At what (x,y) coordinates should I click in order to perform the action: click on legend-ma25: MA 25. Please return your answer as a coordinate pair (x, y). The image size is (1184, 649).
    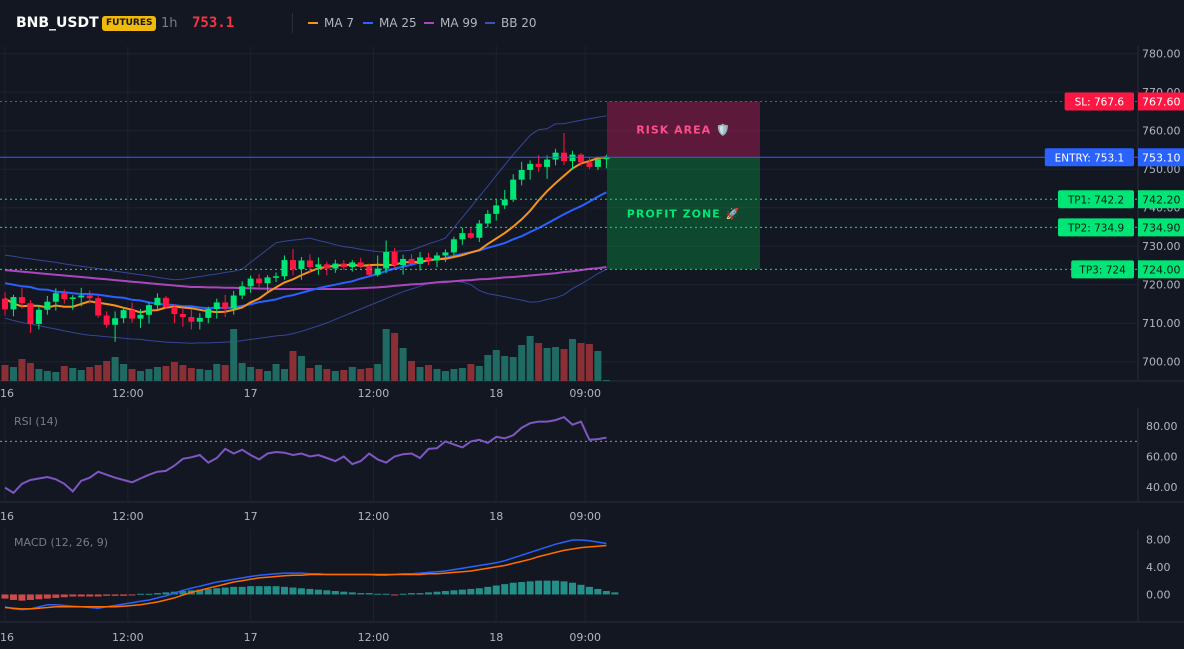
    Looking at the image, I should click on (390, 23).